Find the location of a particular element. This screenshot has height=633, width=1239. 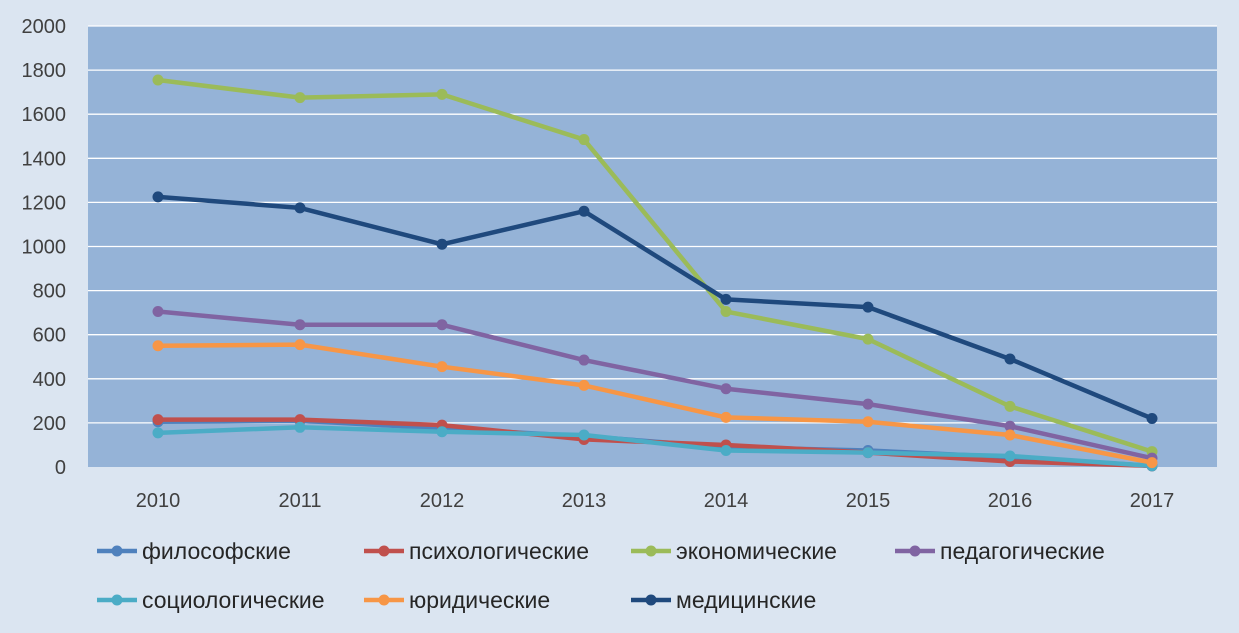

legend-item: экономические is located at coordinates (734, 551).